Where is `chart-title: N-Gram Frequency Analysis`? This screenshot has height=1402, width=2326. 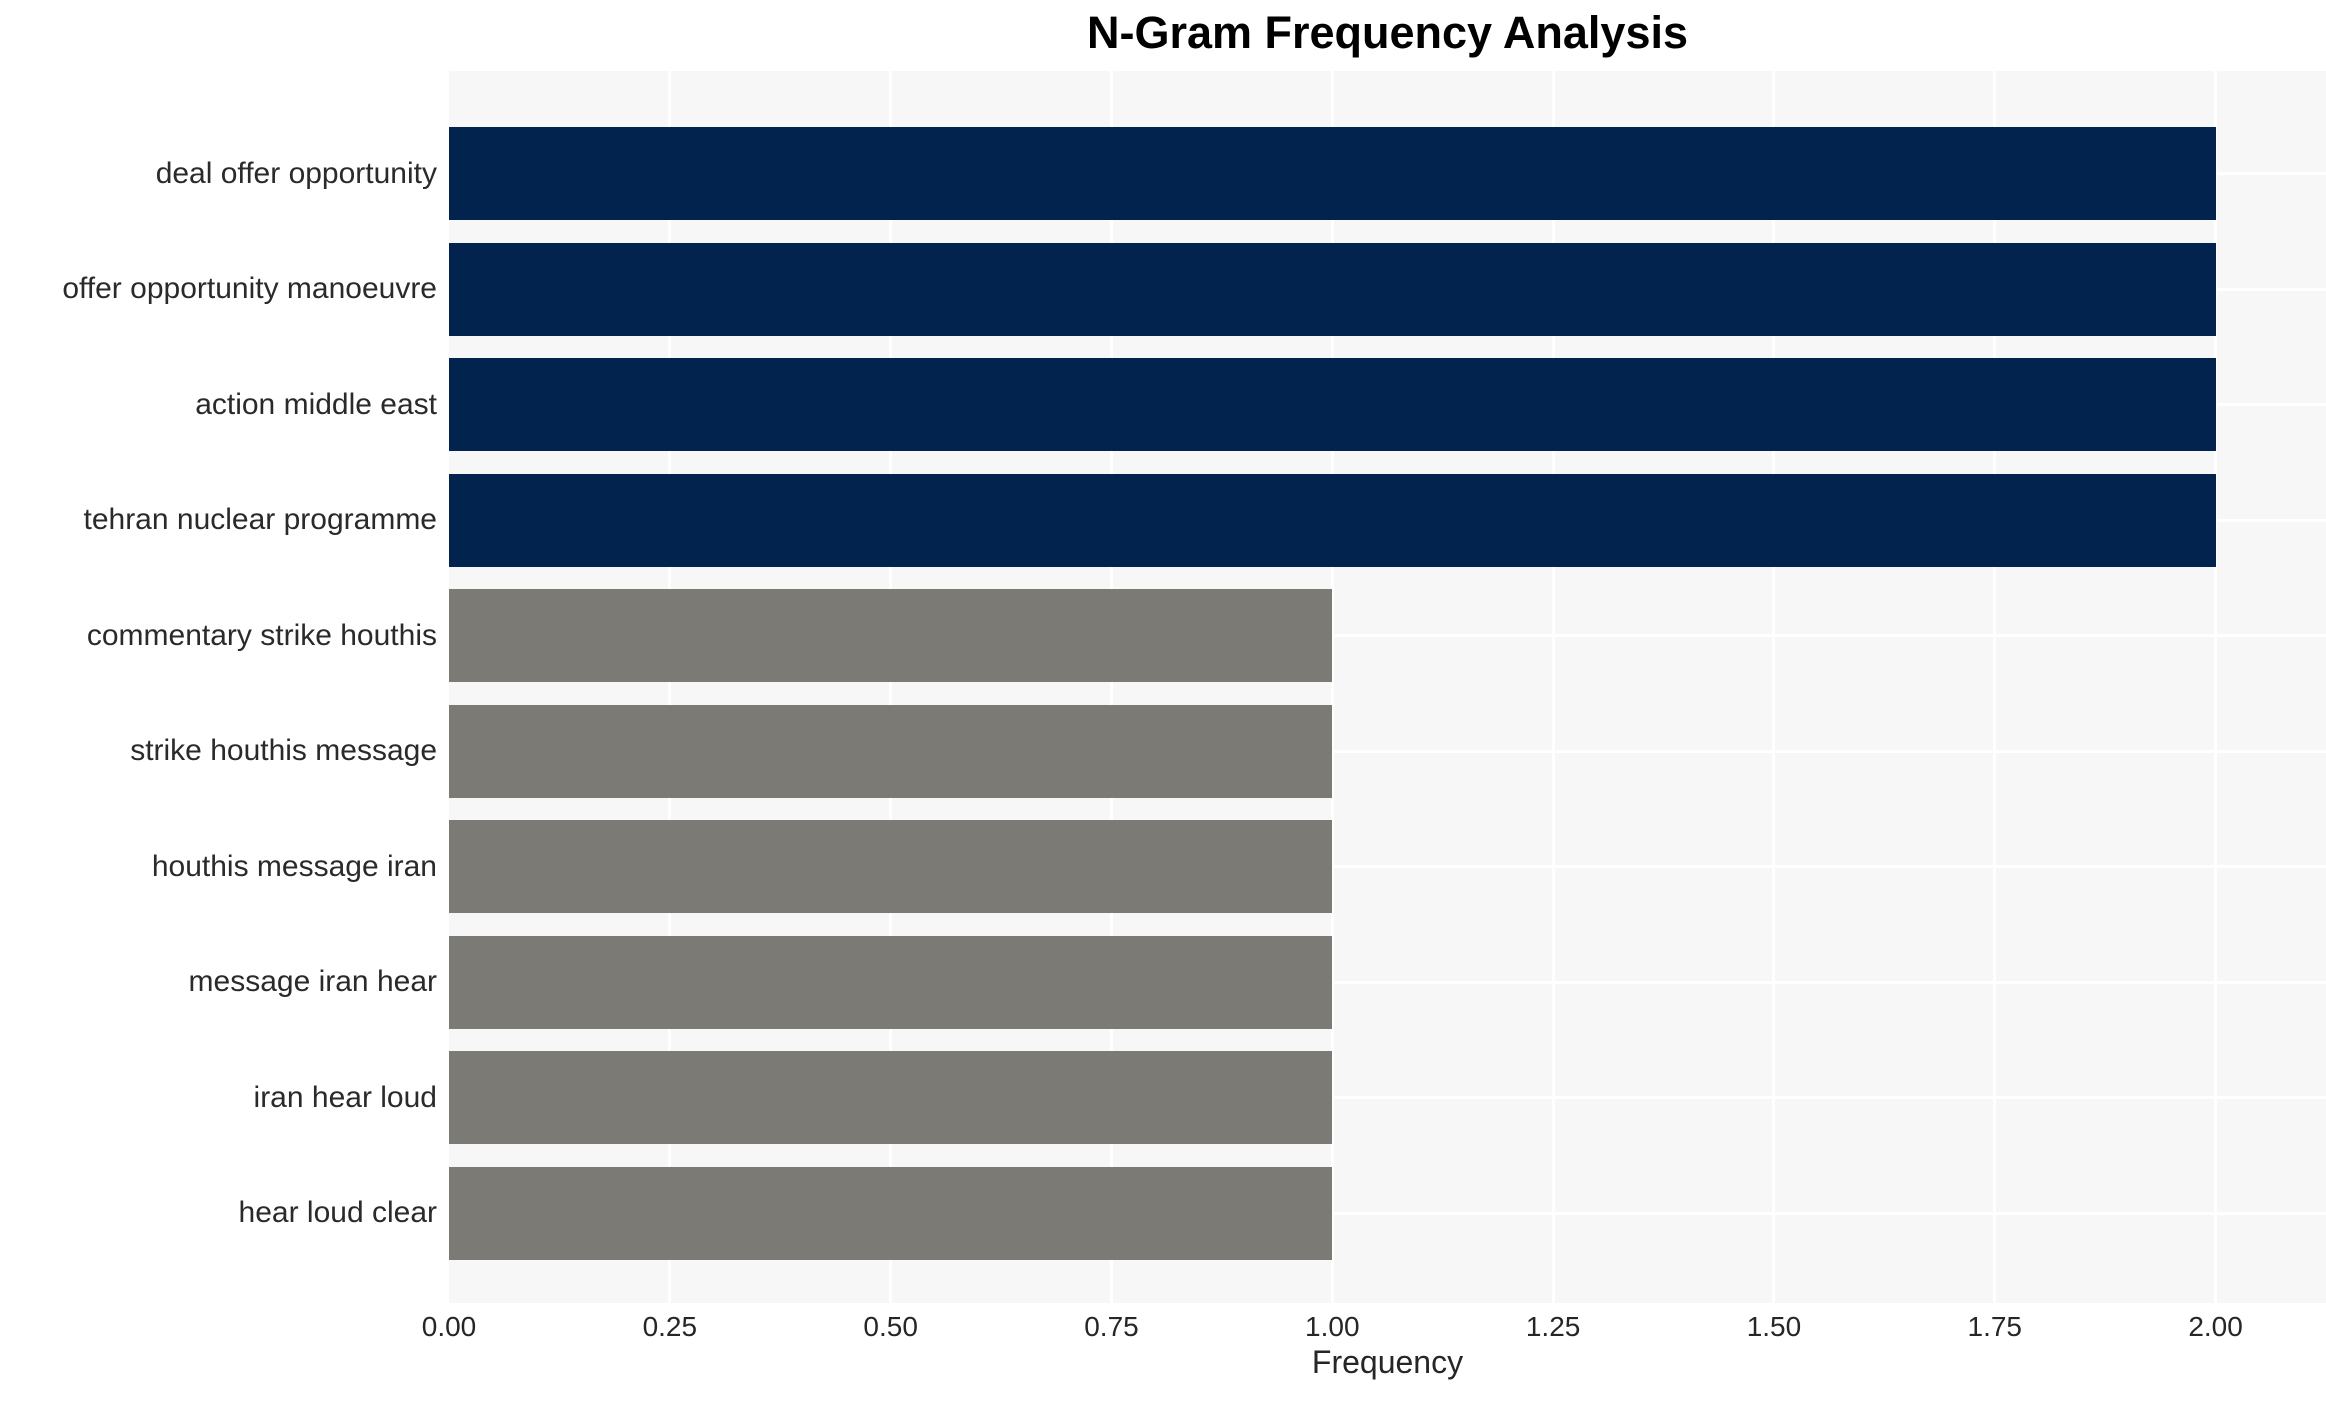 chart-title: N-Gram Frequency Analysis is located at coordinates (1387, 32).